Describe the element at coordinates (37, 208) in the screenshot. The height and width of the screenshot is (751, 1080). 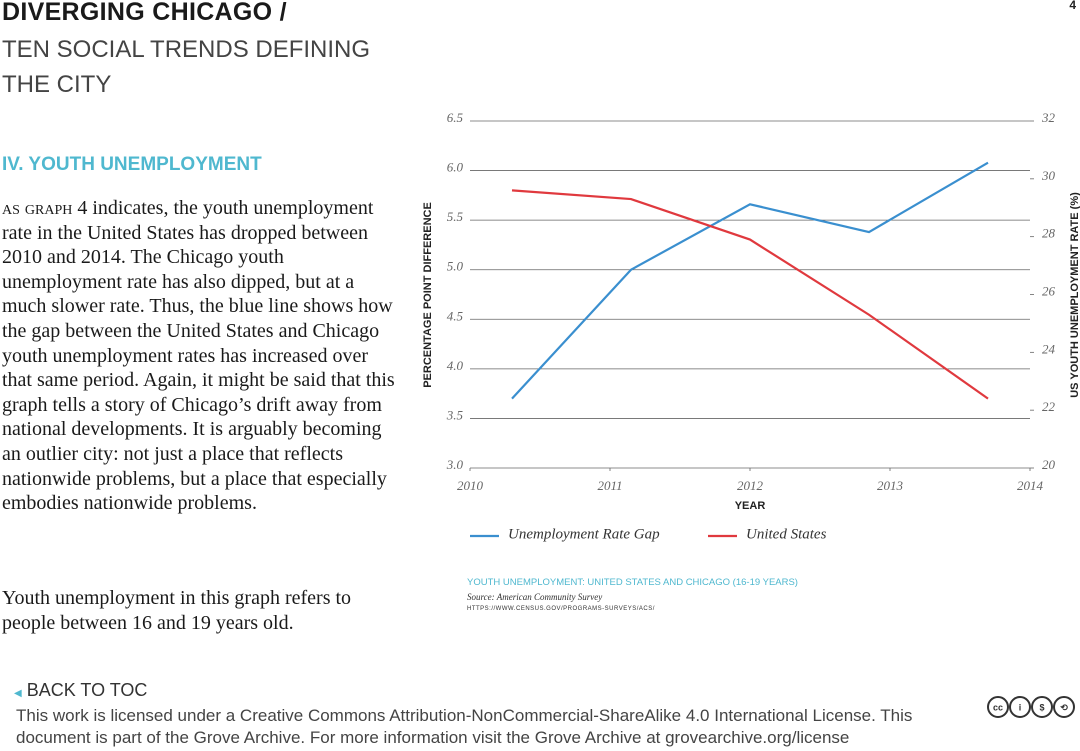
I see `lead: as graph` at that location.